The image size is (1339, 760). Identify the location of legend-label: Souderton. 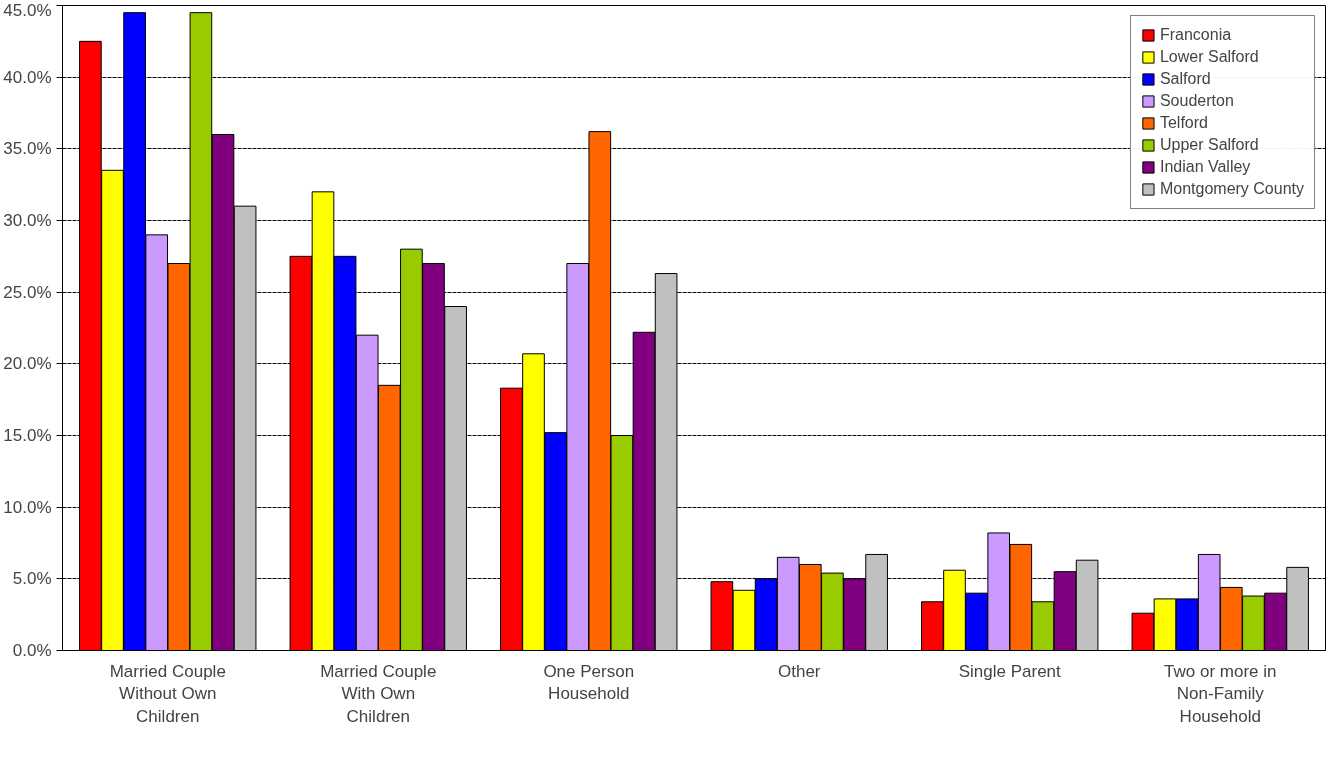
(1196, 101).